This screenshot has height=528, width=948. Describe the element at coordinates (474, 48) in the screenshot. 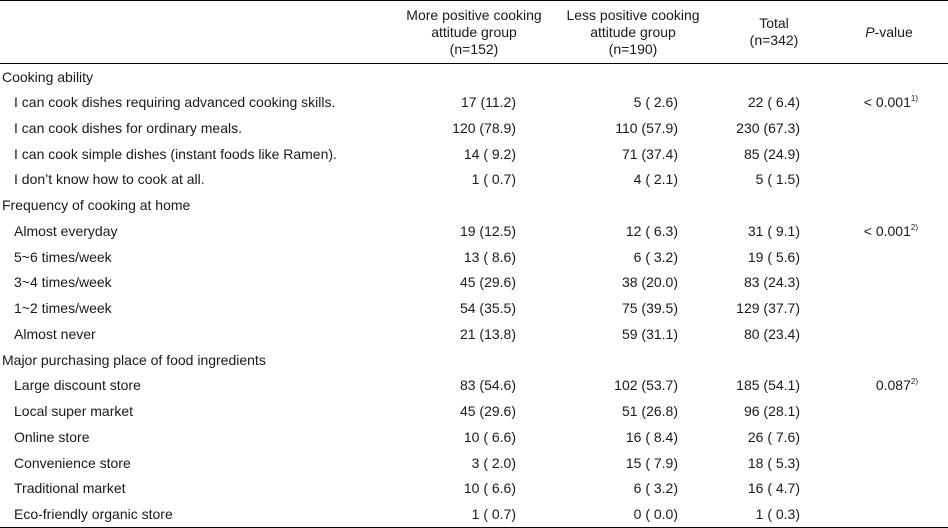

I see `header-line: (n=152)` at that location.